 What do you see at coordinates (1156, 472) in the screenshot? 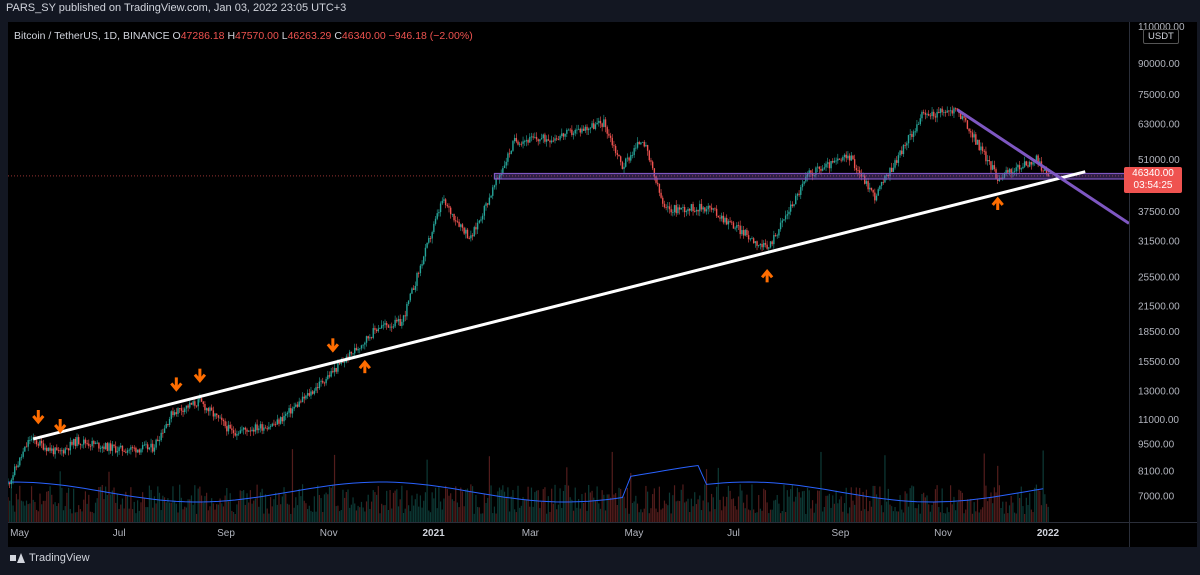
I see `price-tick-label: 8100.00` at bounding box center [1156, 472].